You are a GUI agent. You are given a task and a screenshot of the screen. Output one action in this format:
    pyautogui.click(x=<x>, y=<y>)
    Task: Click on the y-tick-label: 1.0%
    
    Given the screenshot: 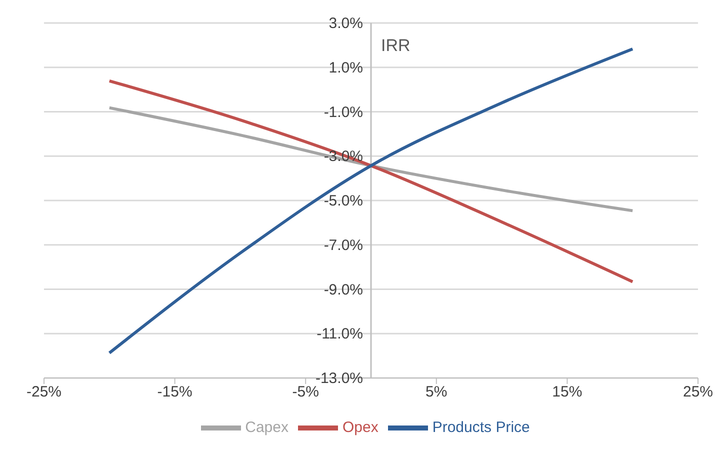 What is the action you would take?
    pyautogui.click(x=345, y=67)
    